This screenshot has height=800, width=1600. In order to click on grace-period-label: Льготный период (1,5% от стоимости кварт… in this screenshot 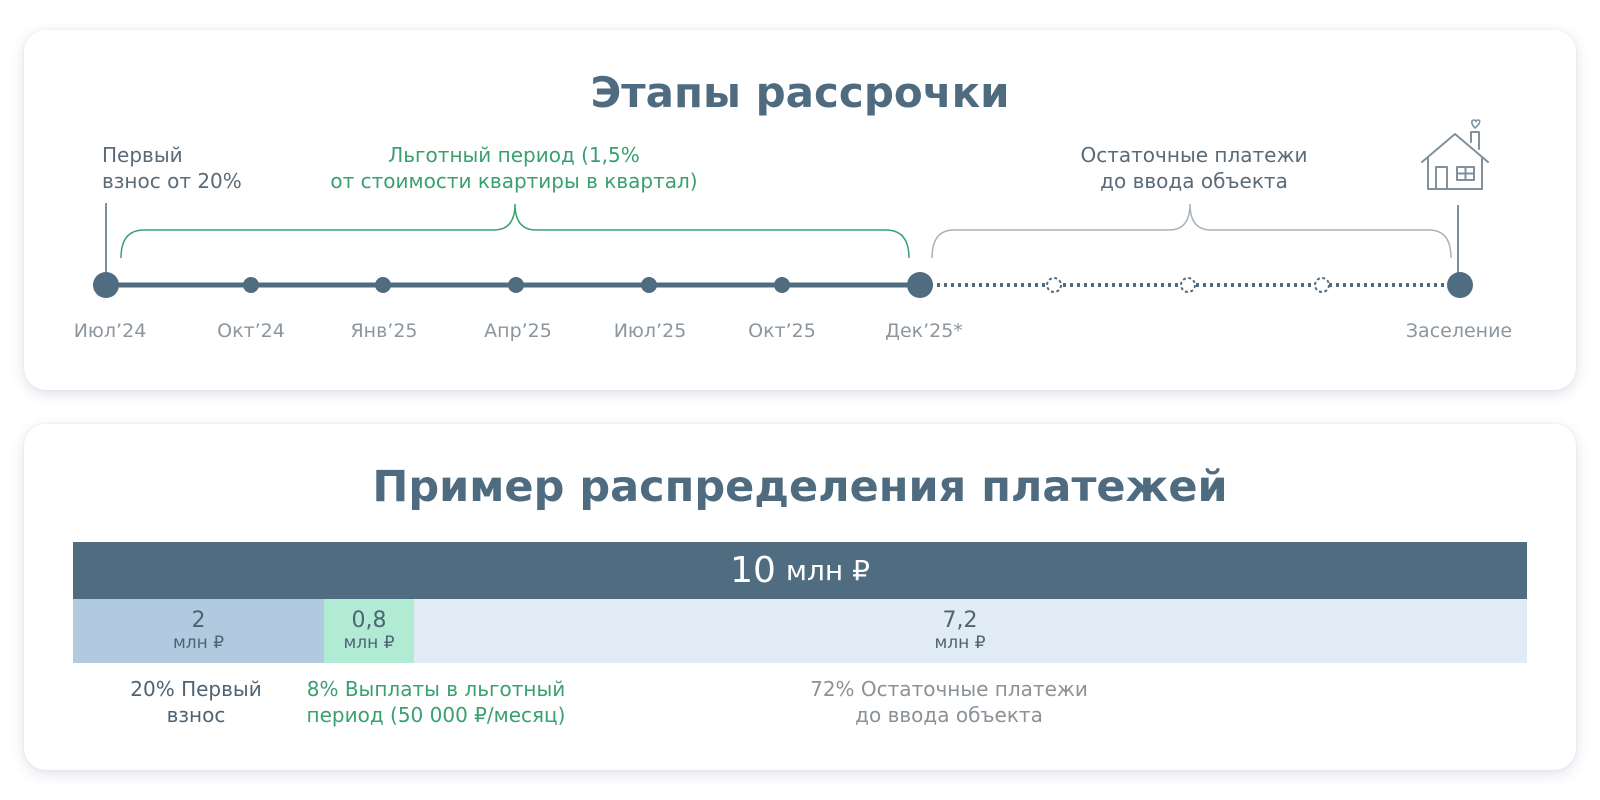, I will do `click(514, 168)`.